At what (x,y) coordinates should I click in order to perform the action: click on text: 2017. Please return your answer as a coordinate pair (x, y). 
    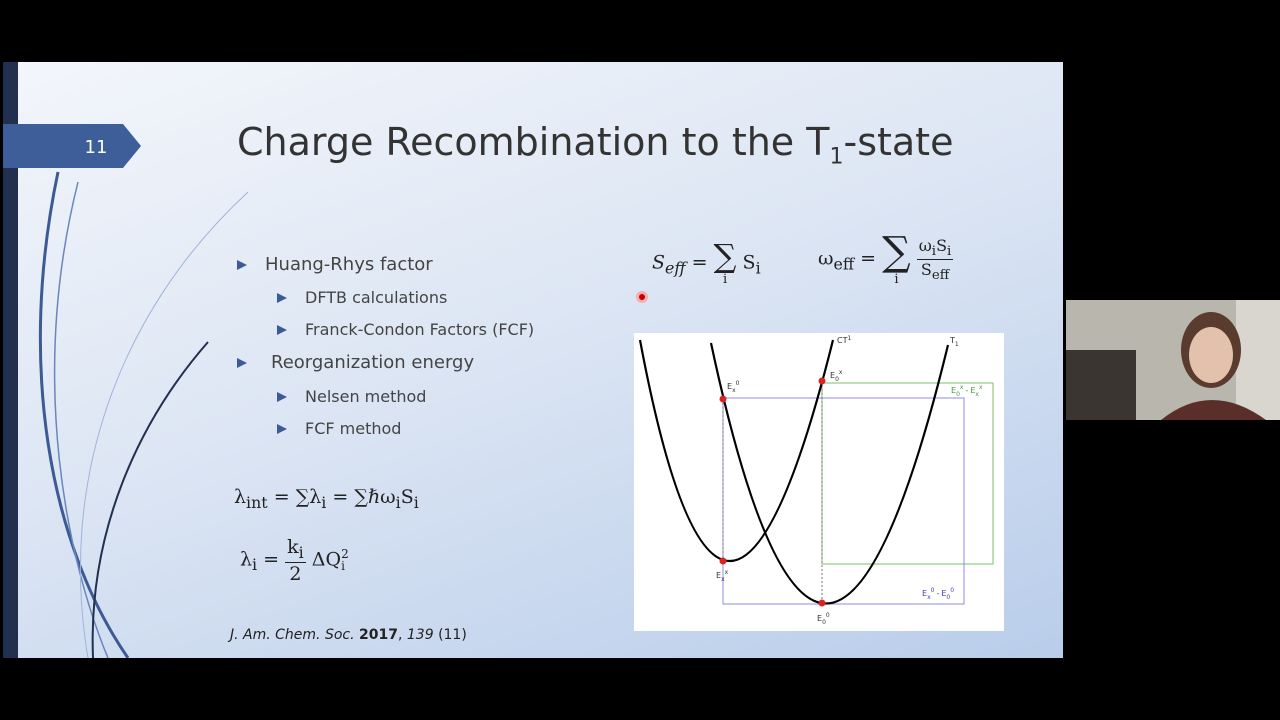
    Looking at the image, I should click on (378, 635).